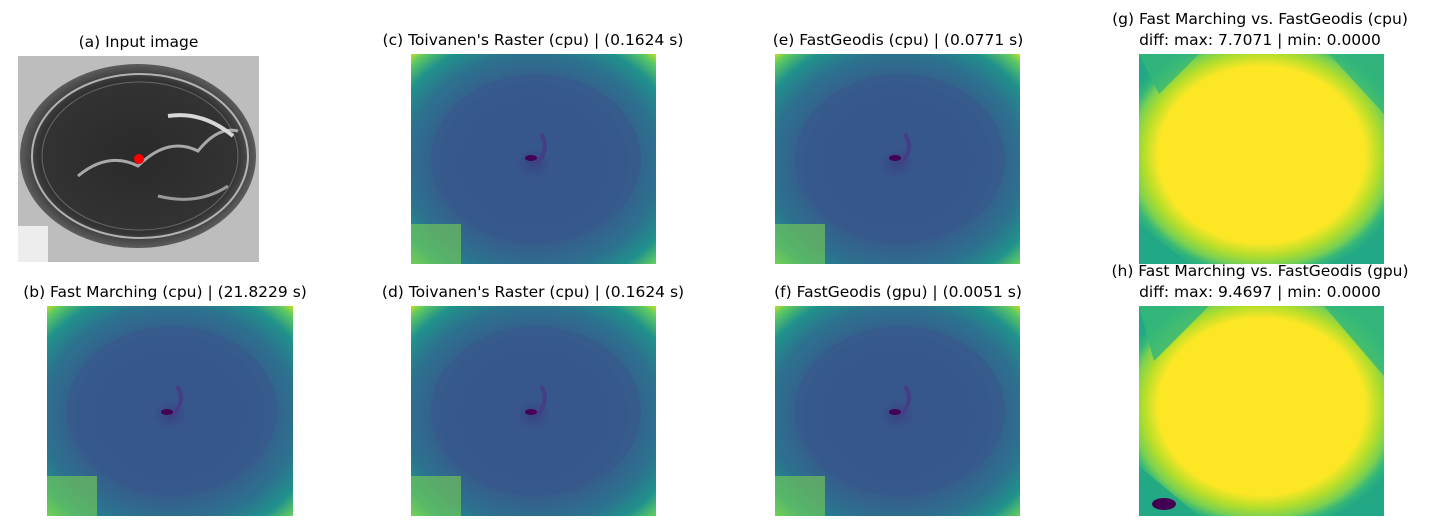  I want to click on geodesic-map-fastgeodis-gpu, so click(897, 411).